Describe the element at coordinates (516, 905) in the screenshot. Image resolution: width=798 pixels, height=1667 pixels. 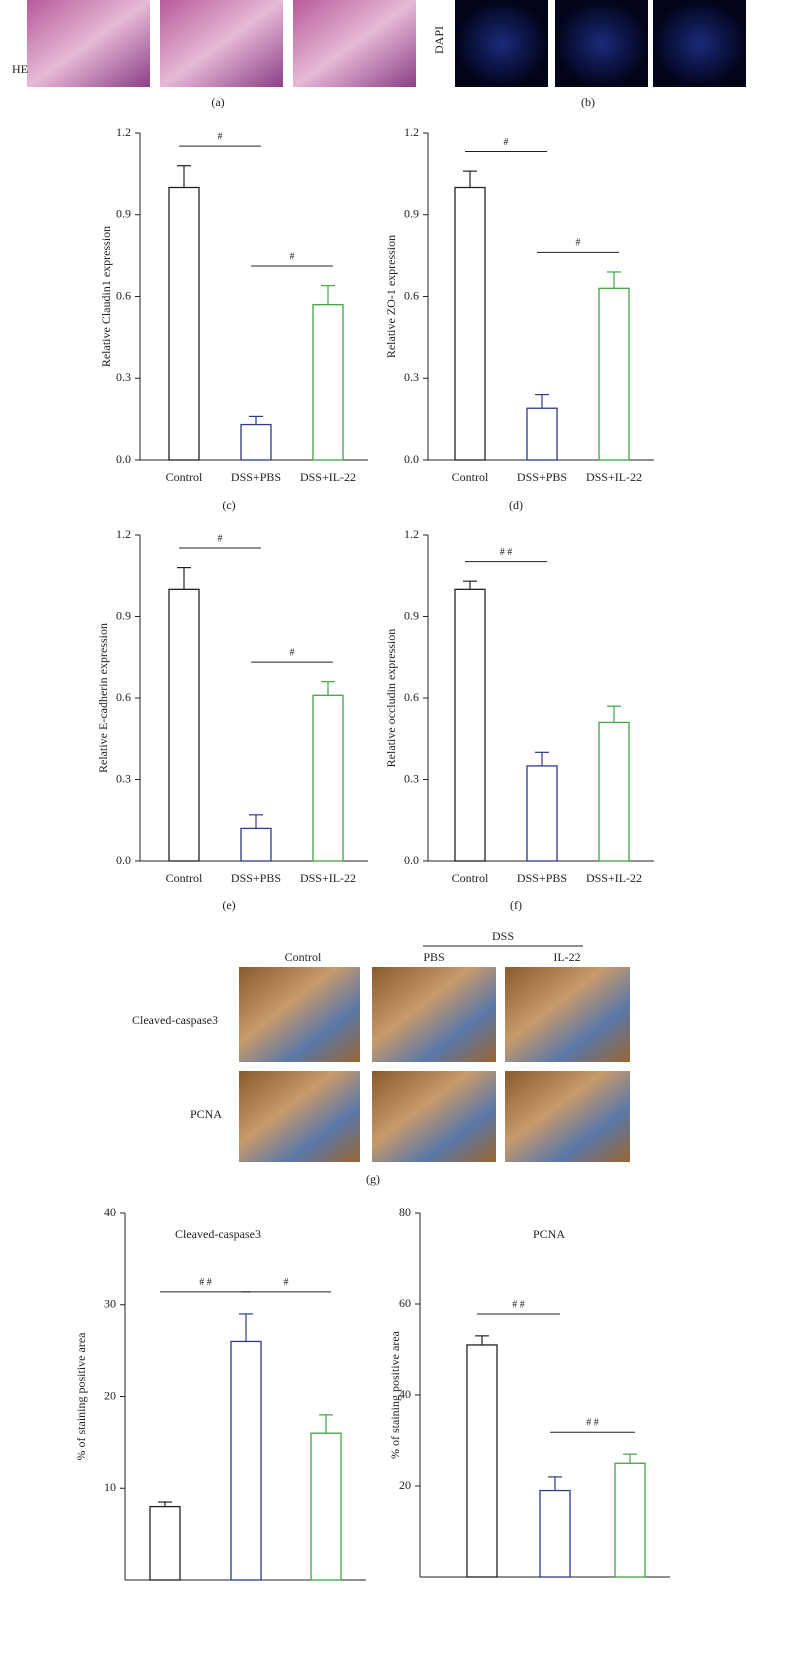
I see `panel-label: (f)` at that location.